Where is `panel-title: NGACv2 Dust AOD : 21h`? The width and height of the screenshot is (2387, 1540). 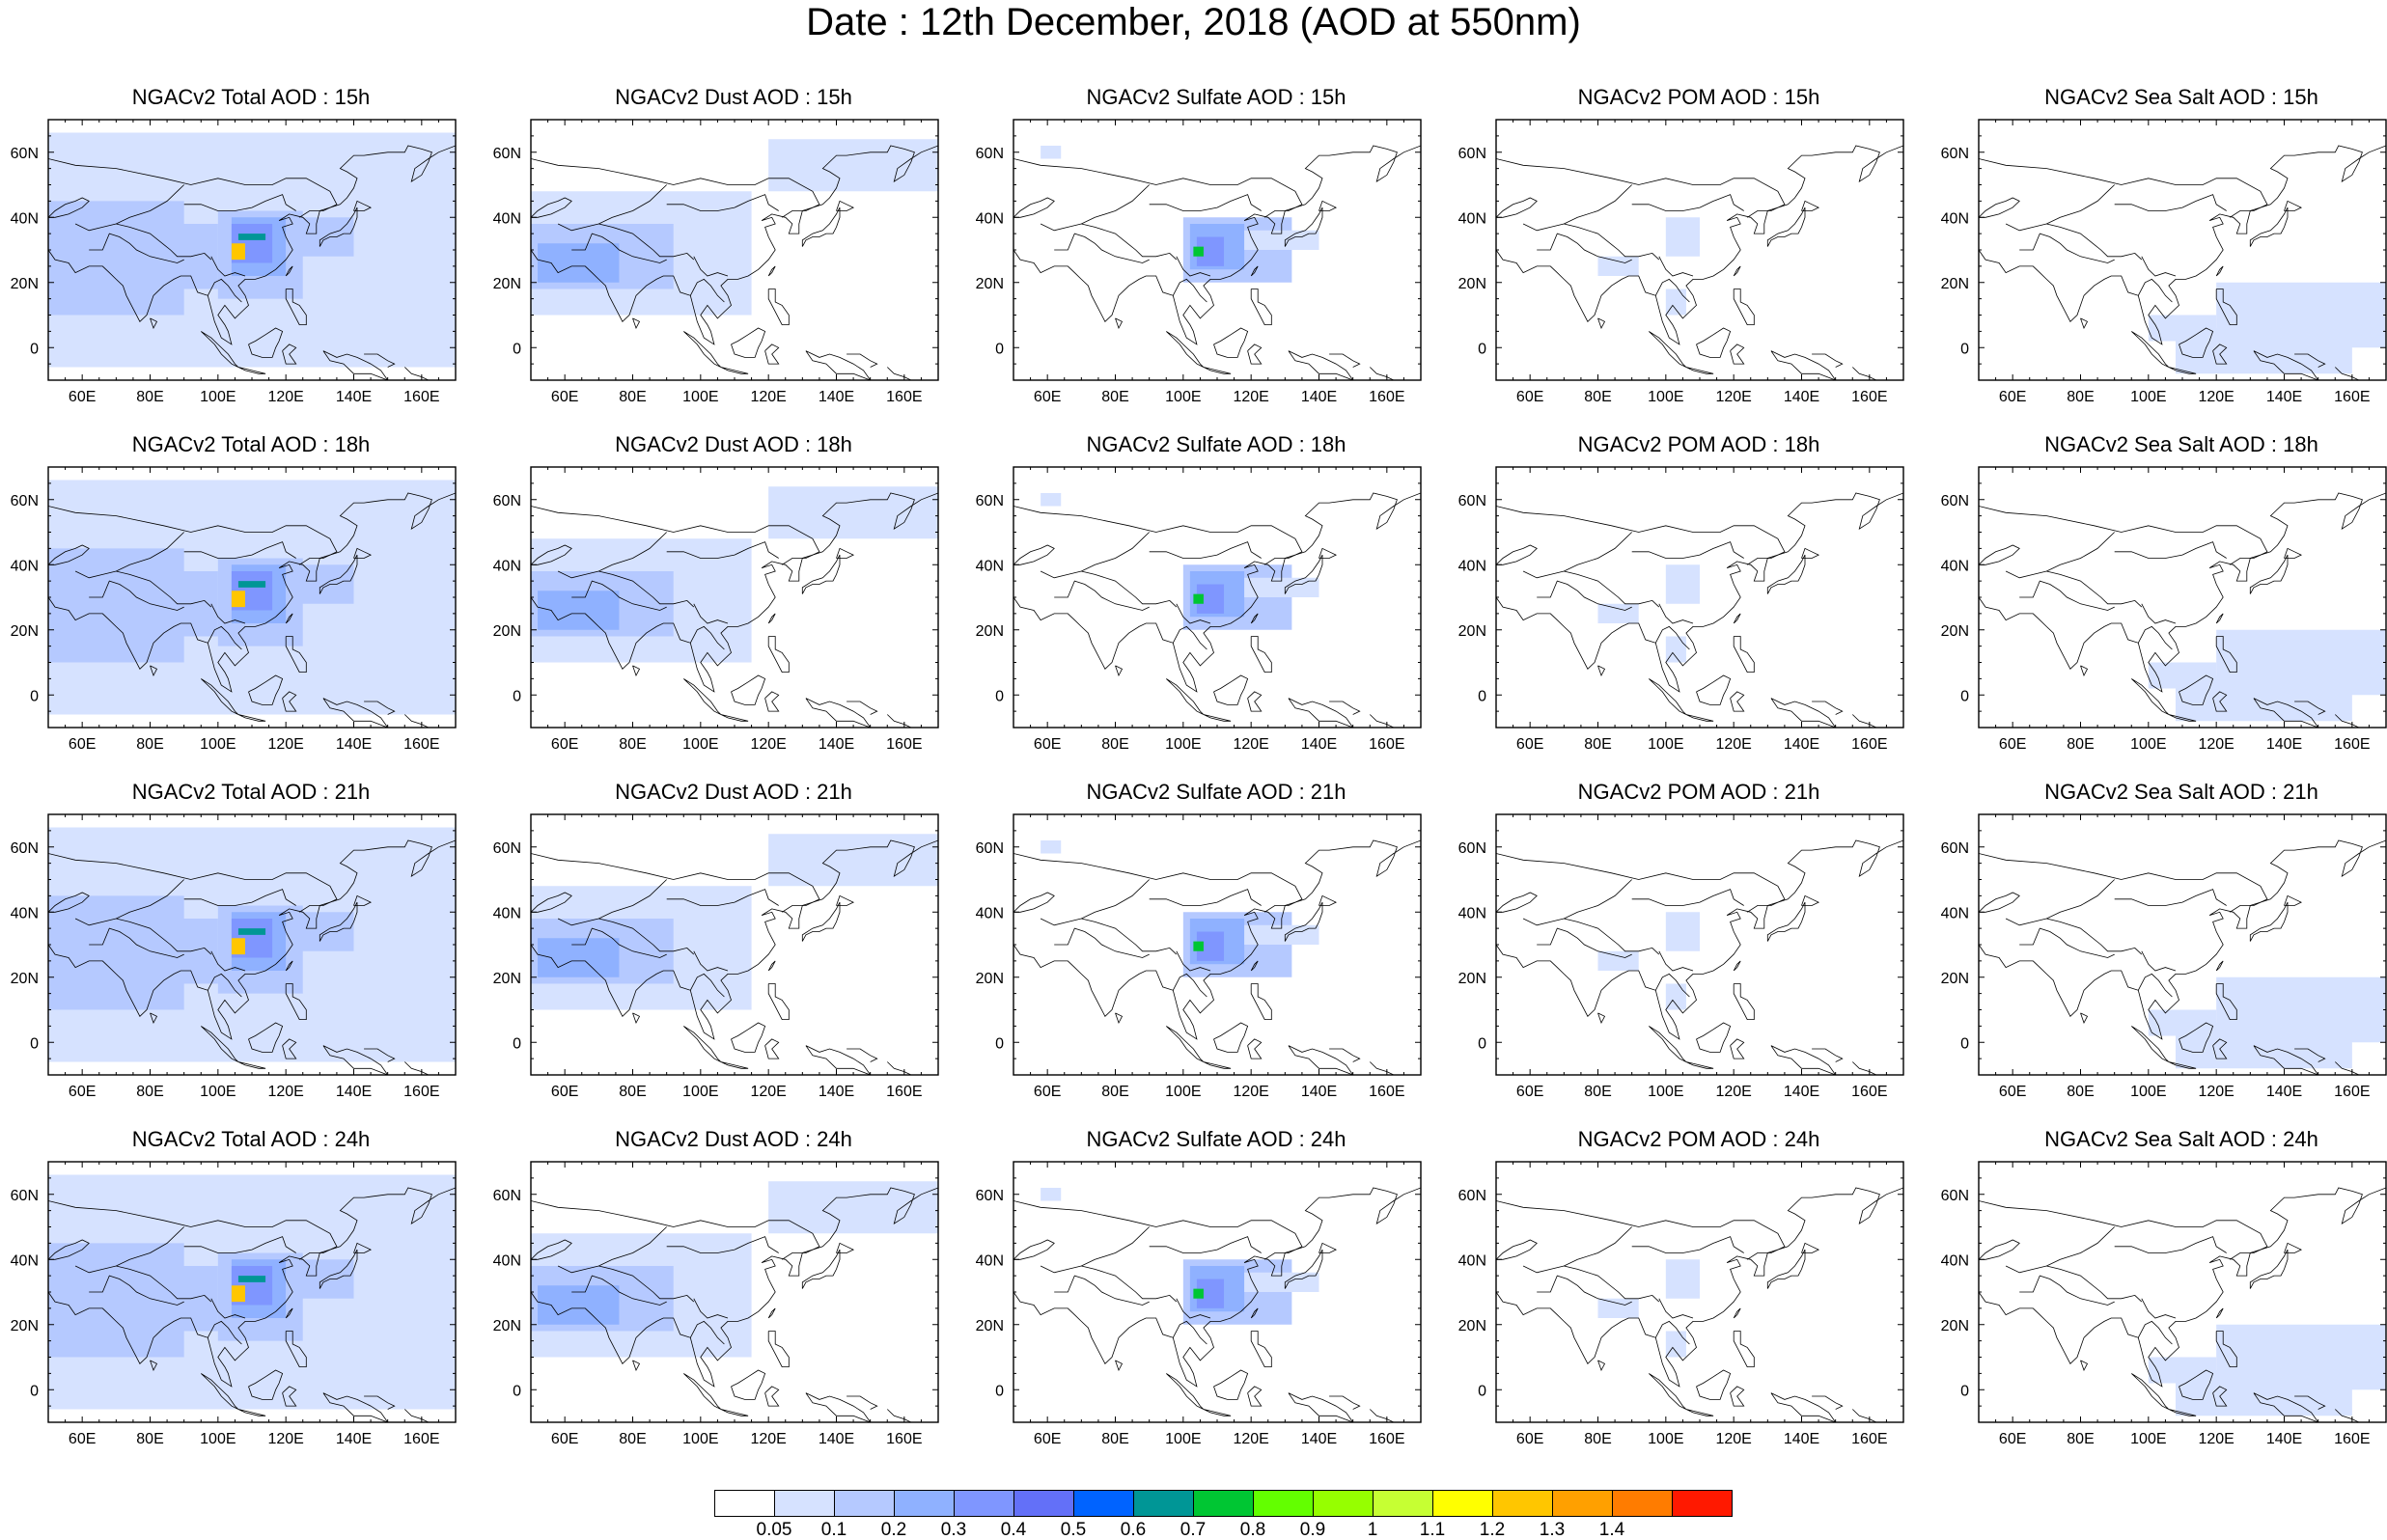
panel-title: NGACv2 Dust AOD : 21h is located at coordinates (733, 792).